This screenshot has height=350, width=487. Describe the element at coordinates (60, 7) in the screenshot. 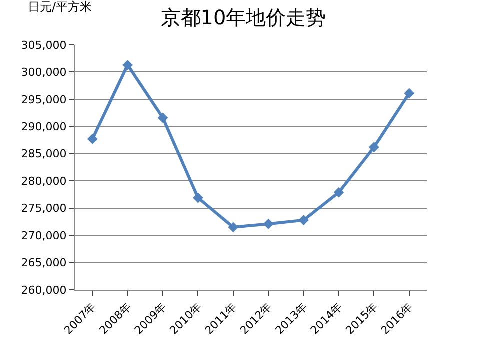

I see `y-axis-title: 日元/平方米` at that location.